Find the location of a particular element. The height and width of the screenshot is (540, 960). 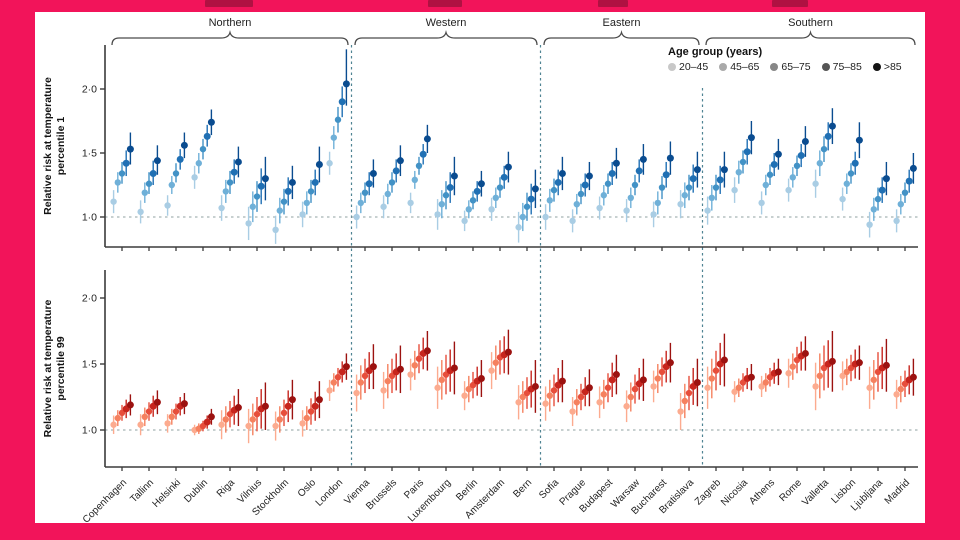

city-label: Oslo is located at coordinates (307, 488).